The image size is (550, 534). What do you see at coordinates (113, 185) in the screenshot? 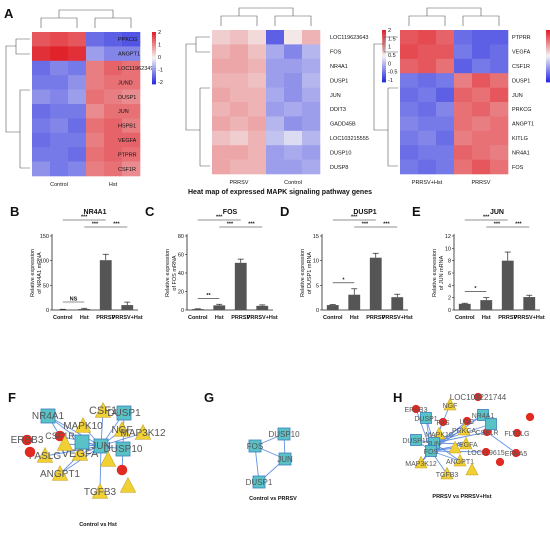
I see `heatmap-group-label: Hst` at bounding box center [113, 185].